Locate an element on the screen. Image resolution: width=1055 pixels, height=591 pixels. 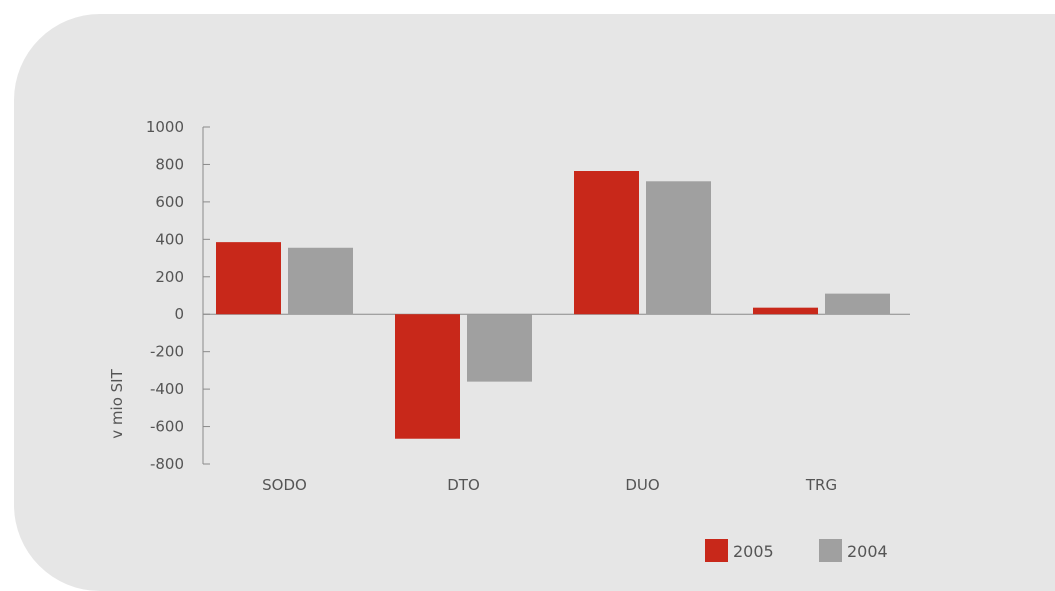
category-label: TRG is located at coordinates (821, 485).